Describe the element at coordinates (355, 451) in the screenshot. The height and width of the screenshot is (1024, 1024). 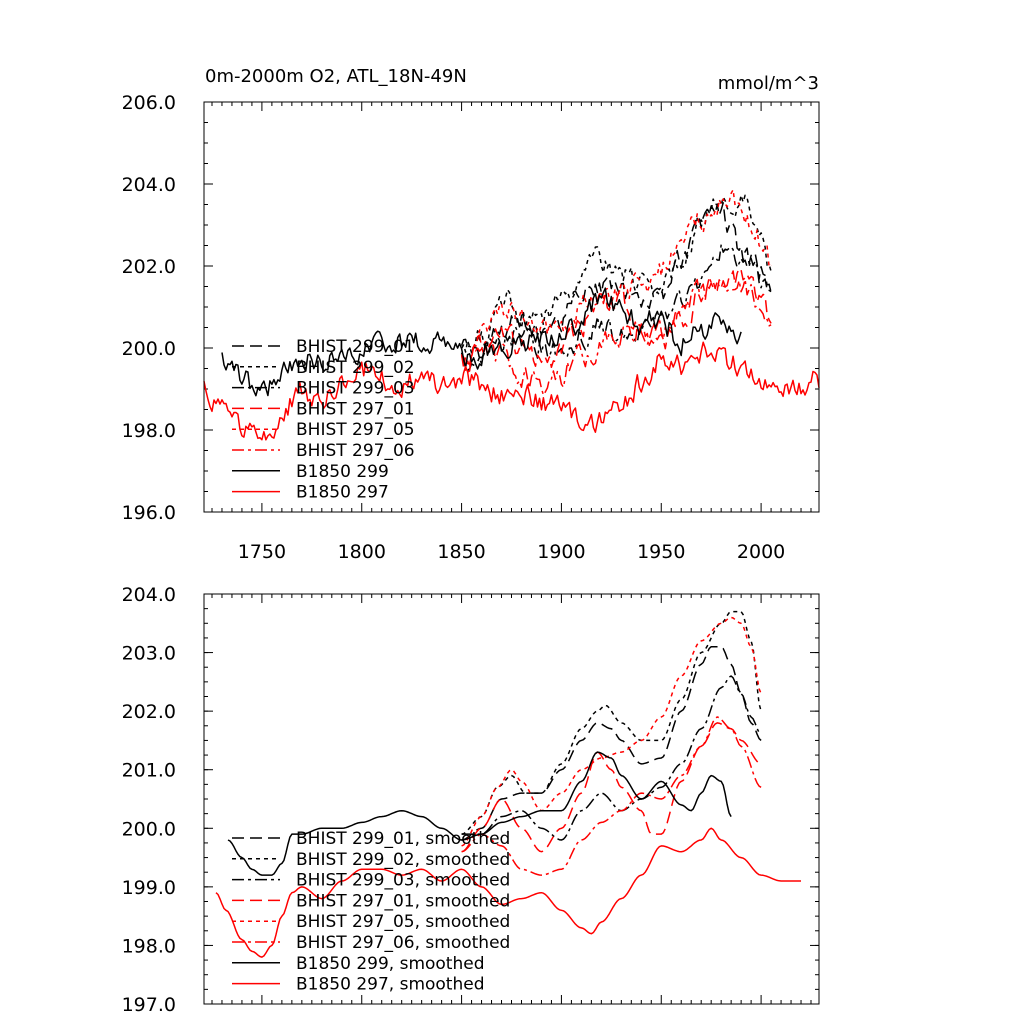
I see `legend-label: BHIST 297_06` at that location.